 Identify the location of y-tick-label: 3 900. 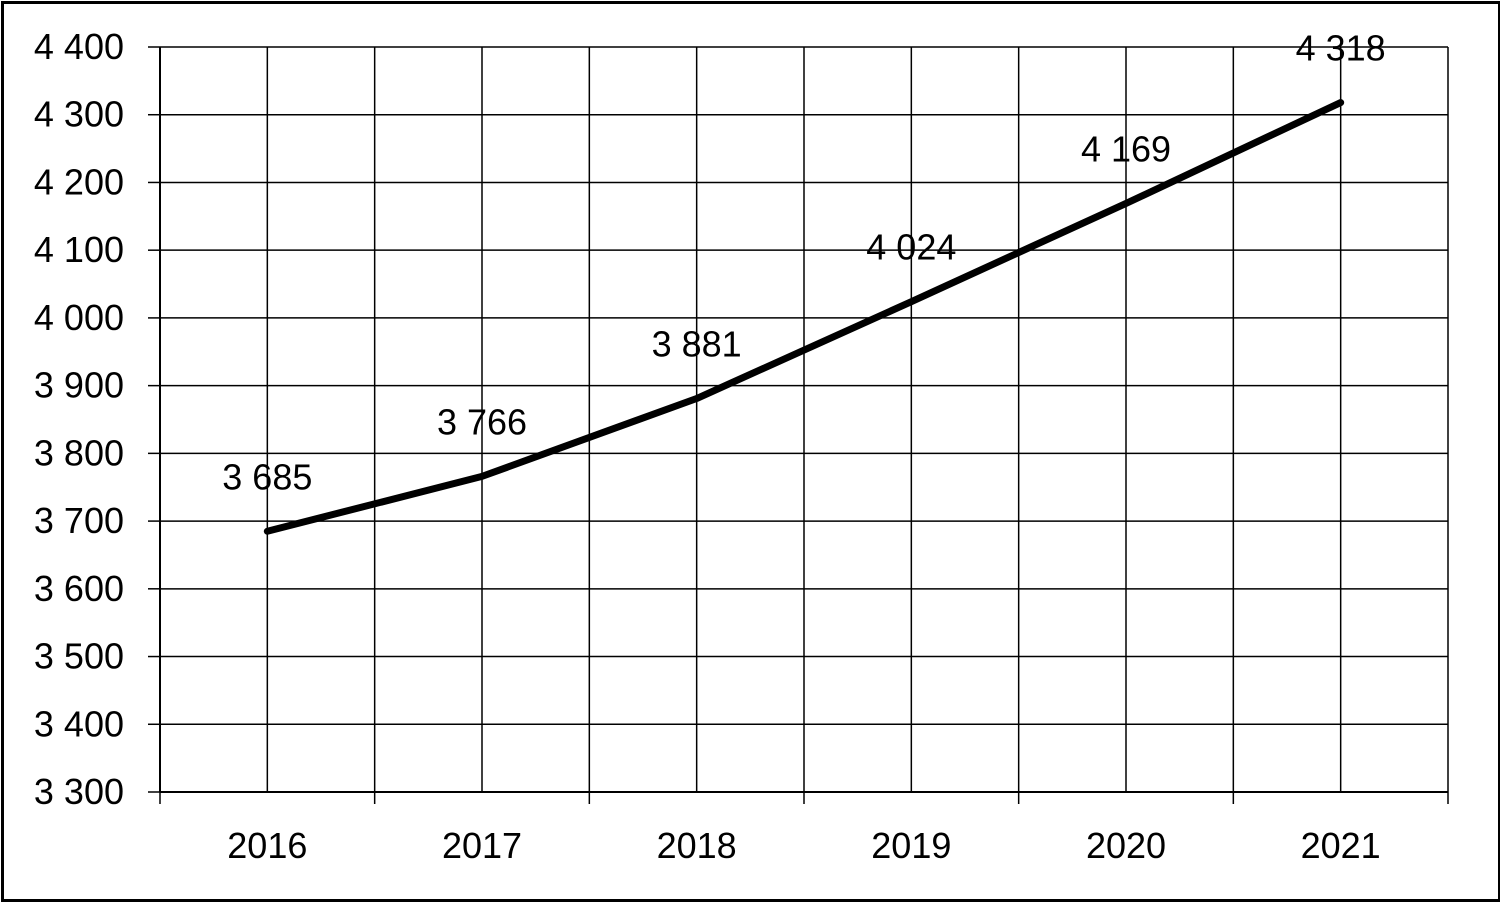
(79, 385).